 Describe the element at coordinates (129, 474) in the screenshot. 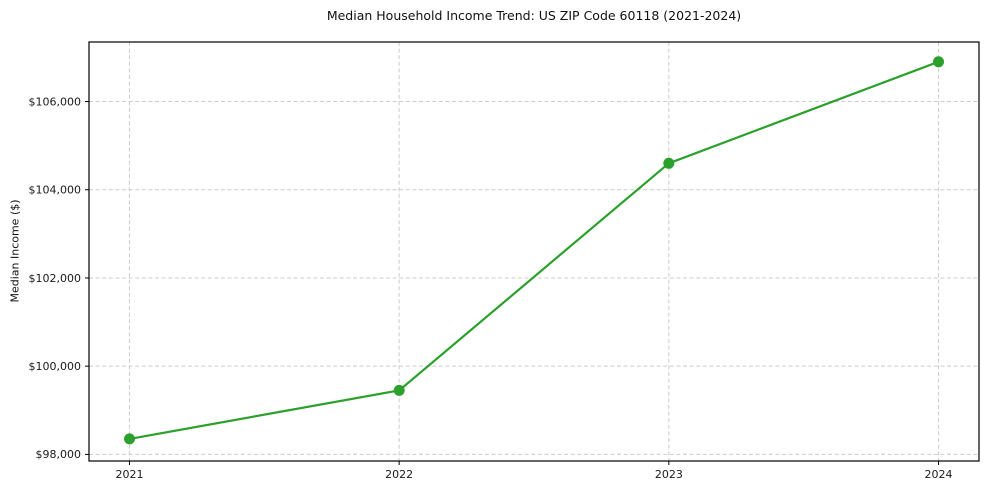

I see `x-tick-label: 2021` at that location.